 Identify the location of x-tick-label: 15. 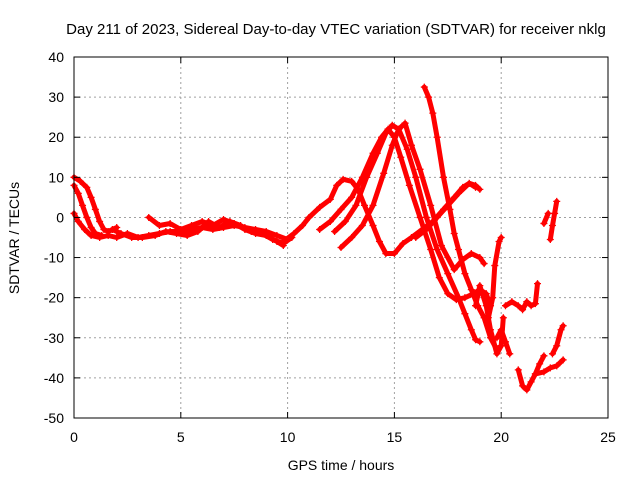
(395, 437).